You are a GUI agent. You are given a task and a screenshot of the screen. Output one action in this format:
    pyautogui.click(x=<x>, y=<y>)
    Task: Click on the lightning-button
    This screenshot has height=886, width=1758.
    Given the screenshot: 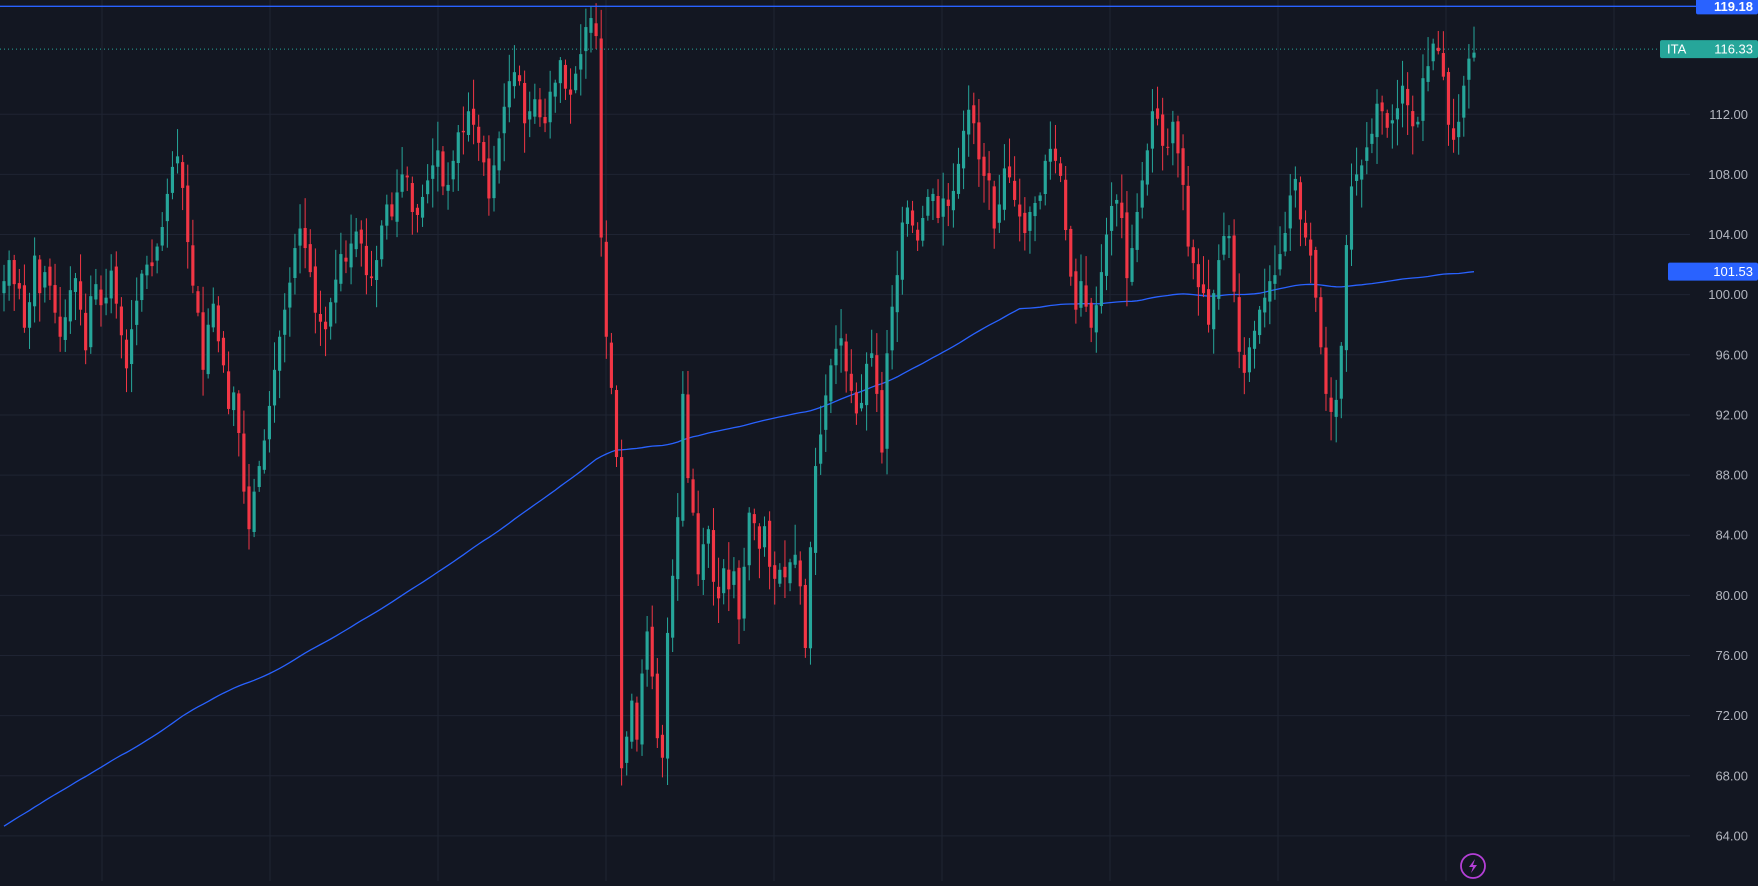 What is the action you would take?
    pyautogui.click(x=1473, y=866)
    